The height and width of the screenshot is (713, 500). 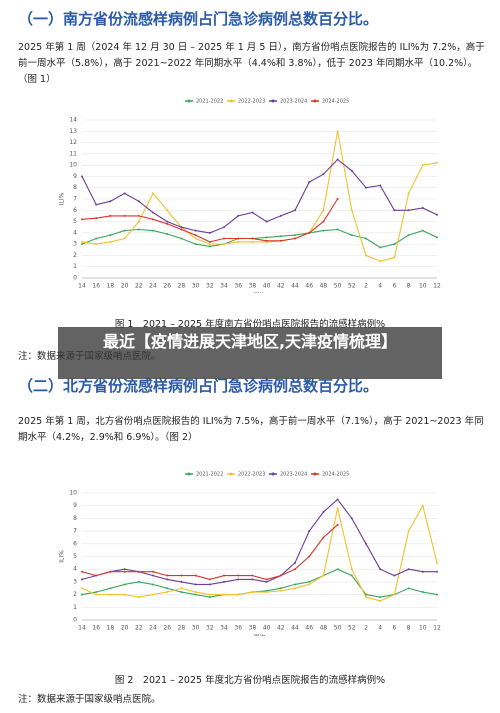 What do you see at coordinates (293, 475) in the screenshot?
I see `legend-label: 2023-2024` at bounding box center [293, 475].